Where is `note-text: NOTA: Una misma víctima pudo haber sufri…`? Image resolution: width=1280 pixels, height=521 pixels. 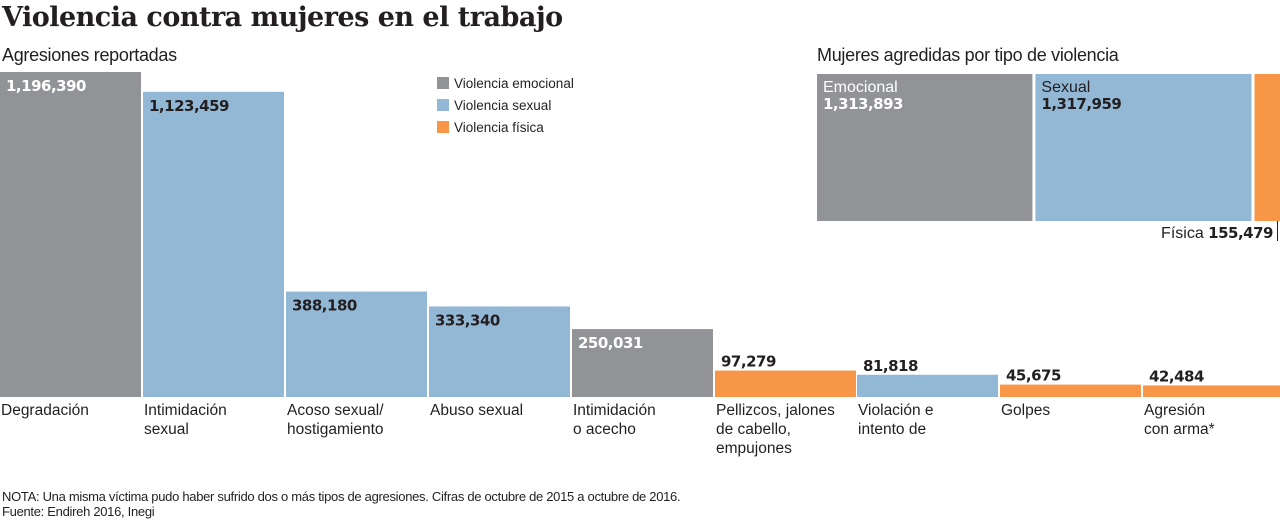 note-text: NOTA: Una misma víctima pudo haber sufri… is located at coordinates (341, 496).